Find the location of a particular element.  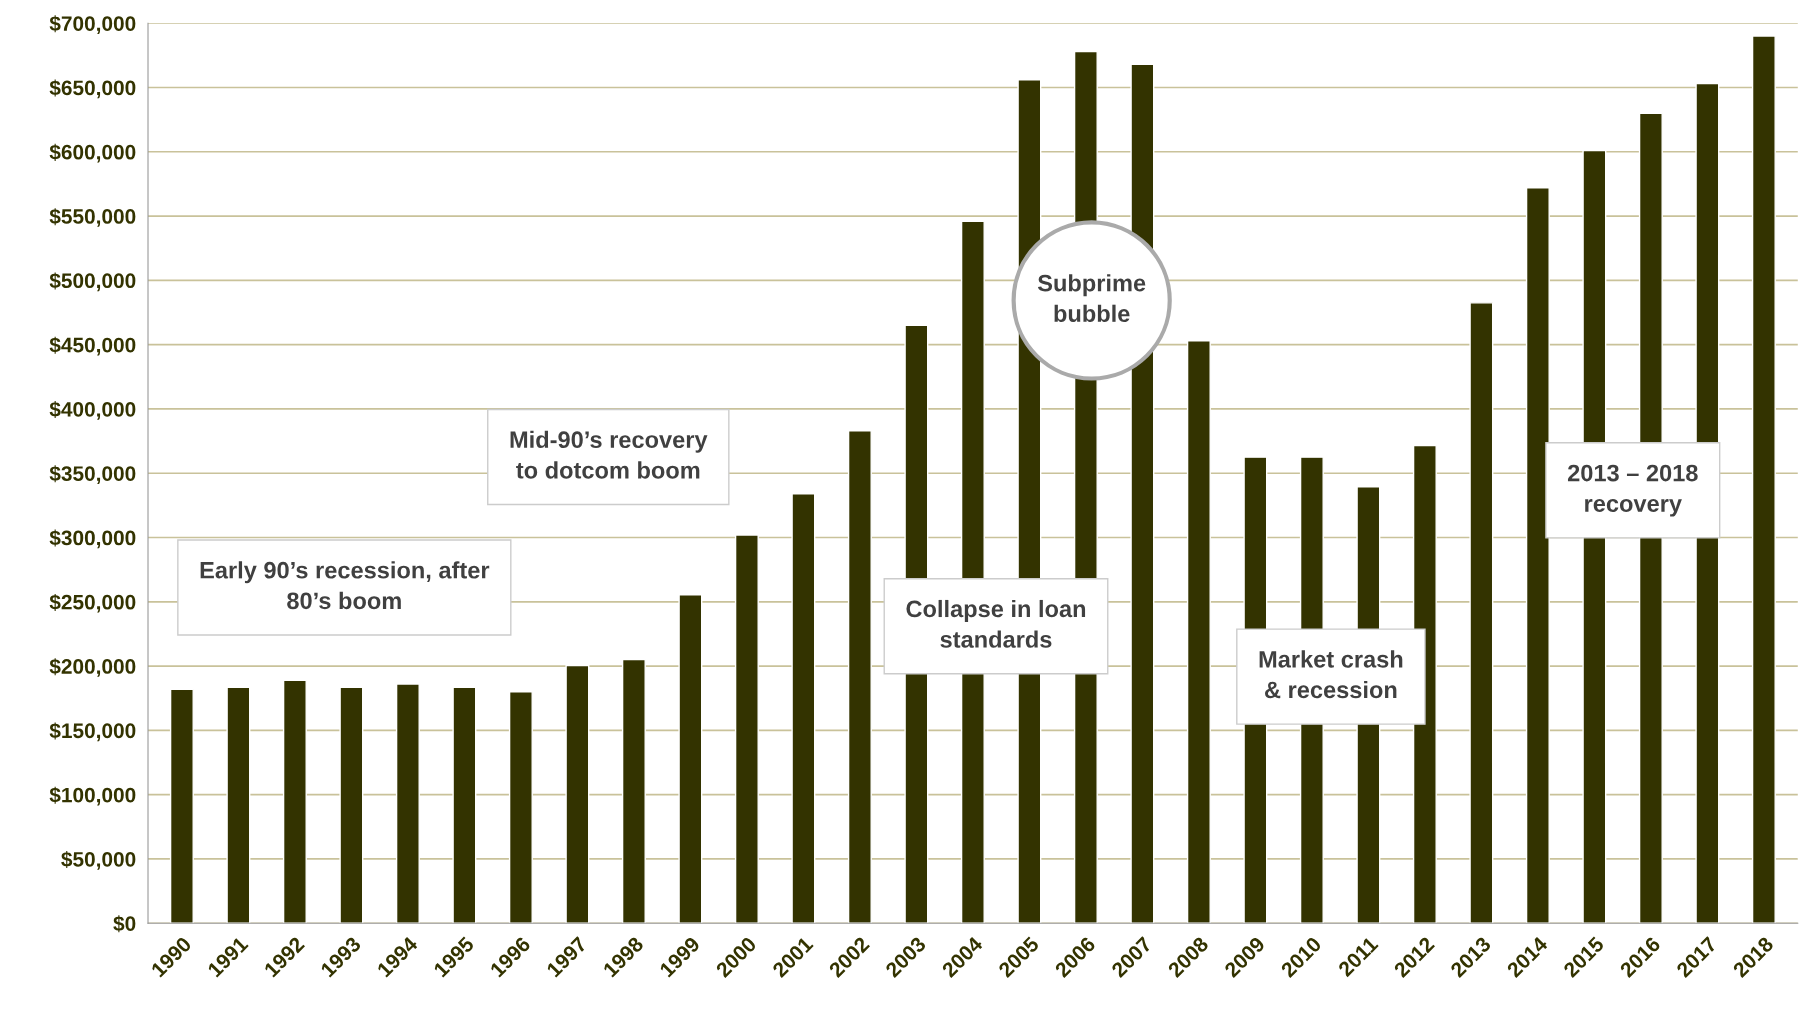

annotation: Collapse in loan standards is located at coordinates (996, 623).